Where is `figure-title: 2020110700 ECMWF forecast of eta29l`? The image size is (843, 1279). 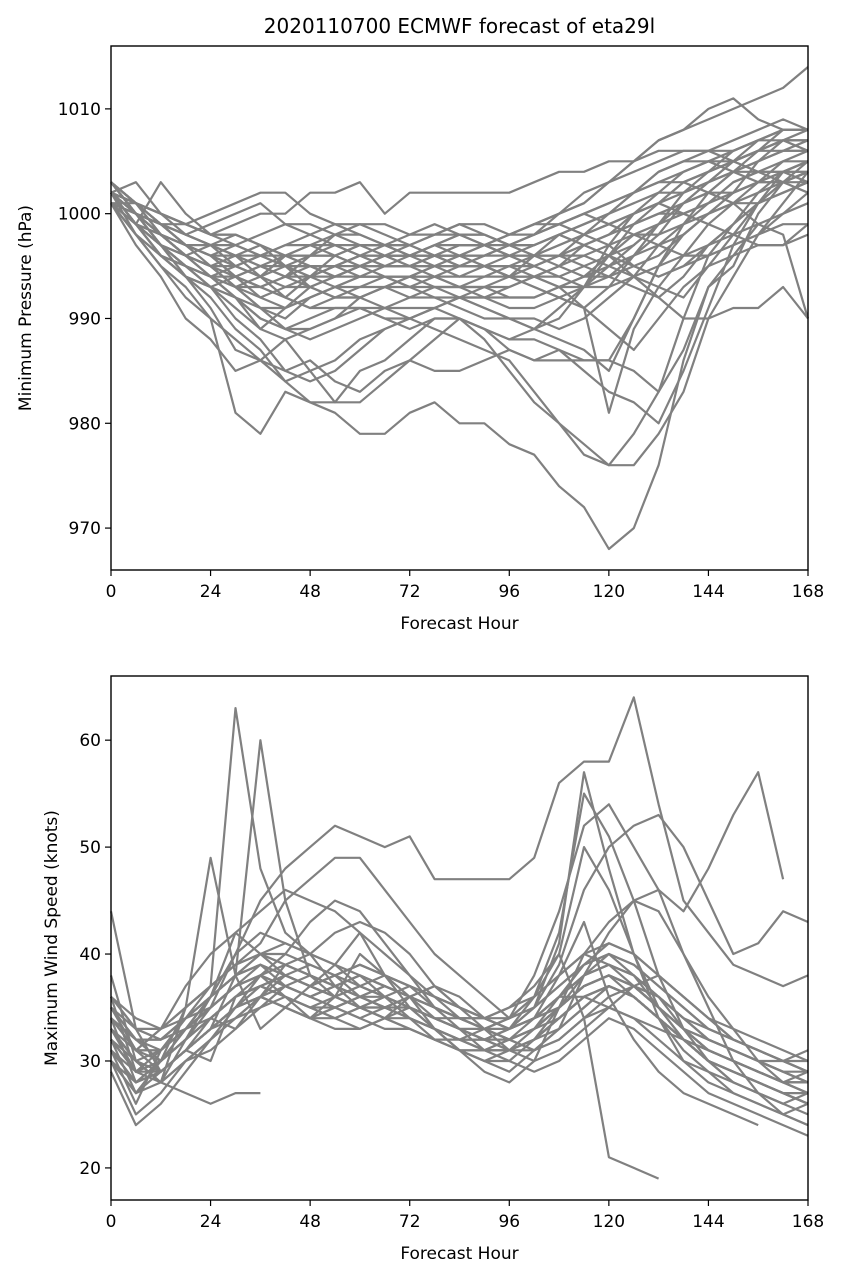
figure-title: 2020110700 ECMWF forecast of eta29l is located at coordinates (459, 26).